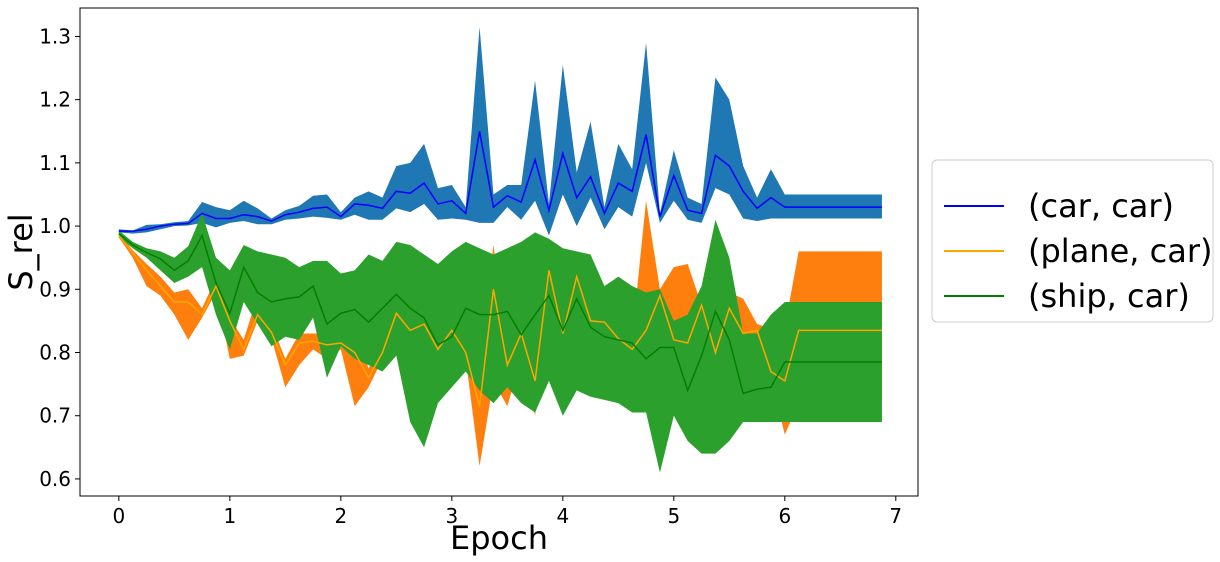 Image resolution: width=1220 pixels, height=562 pixels. What do you see at coordinates (55, 226) in the screenshot?
I see `y-tick-label: 1.0` at bounding box center [55, 226].